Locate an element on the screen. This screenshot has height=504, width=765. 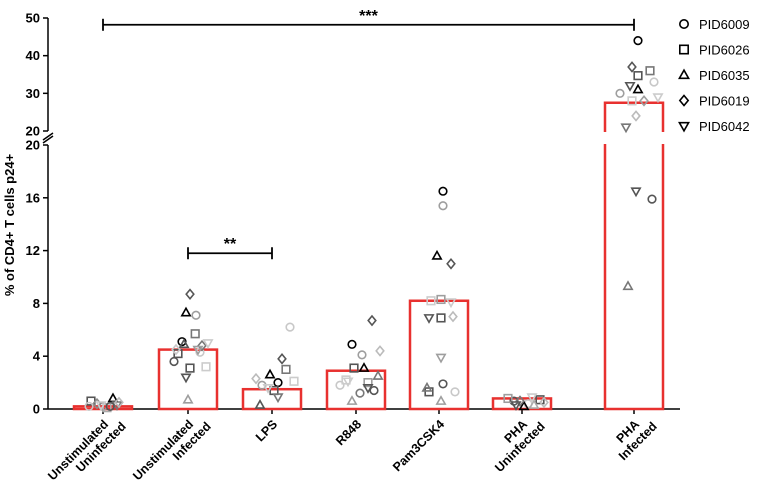
y-tick-label: 30 is located at coordinates (33, 93).